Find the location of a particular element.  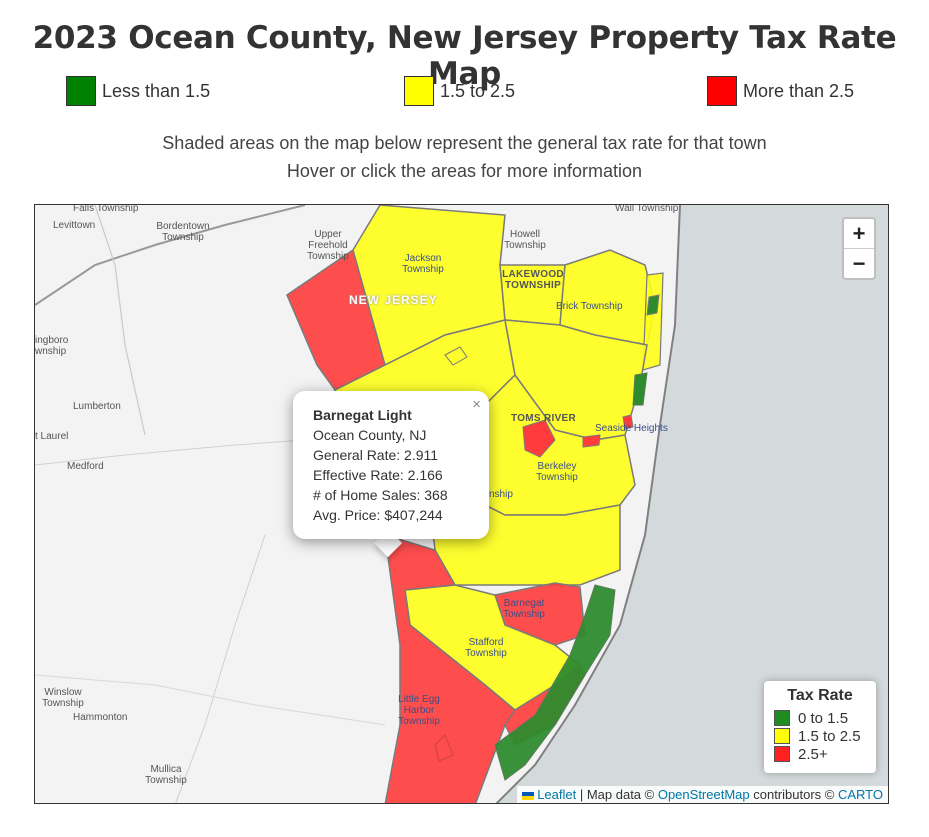

map-legend: Tax Rate 0 to 1.5 1.5 to 2.5 2.5+ is located at coordinates (820, 727).